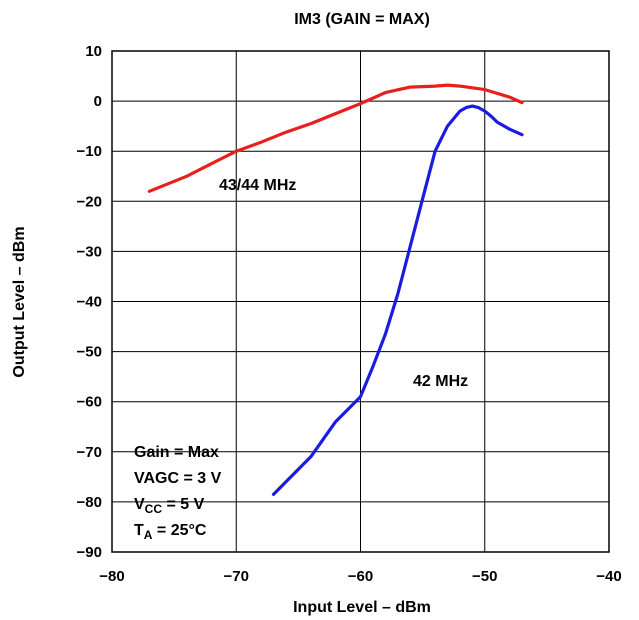 This screenshot has width=639, height=620. Describe the element at coordinates (89, 552) in the screenshot. I see `y-tick-label: −90` at that location.